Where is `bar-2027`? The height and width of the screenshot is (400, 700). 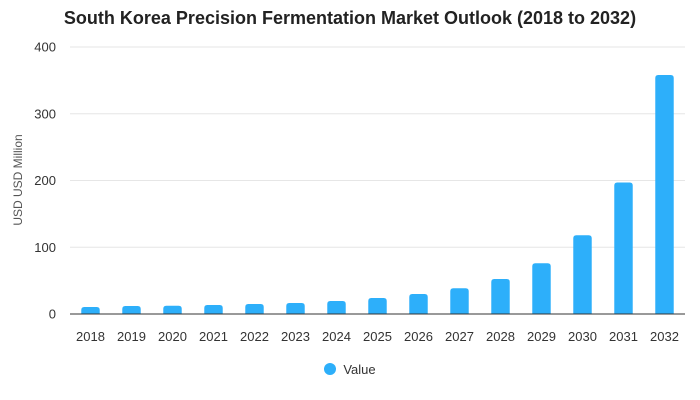
bar-2027 is located at coordinates (459, 301).